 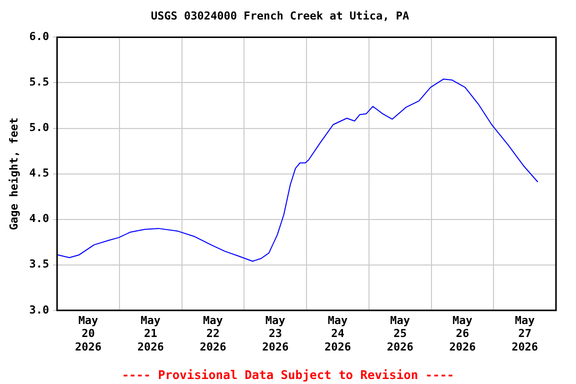 I want to click on y-tick-label: 5.0, so click(x=39, y=127).